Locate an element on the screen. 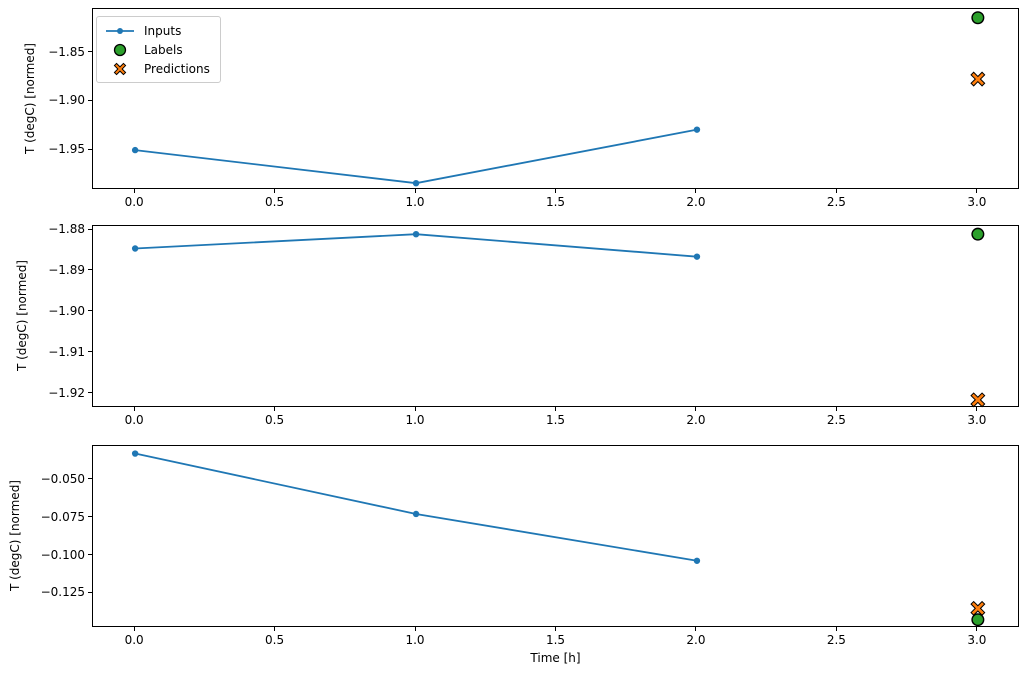  y-tick-label: −0.125 is located at coordinates (62, 592).